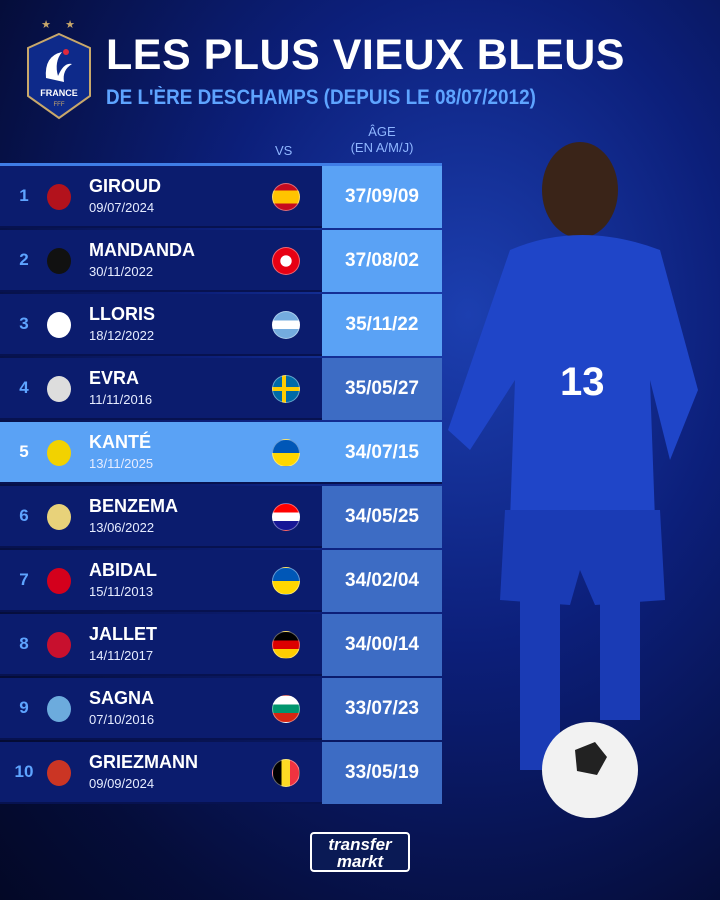  I want to click on player-name: KANTÉ, so click(120, 442).